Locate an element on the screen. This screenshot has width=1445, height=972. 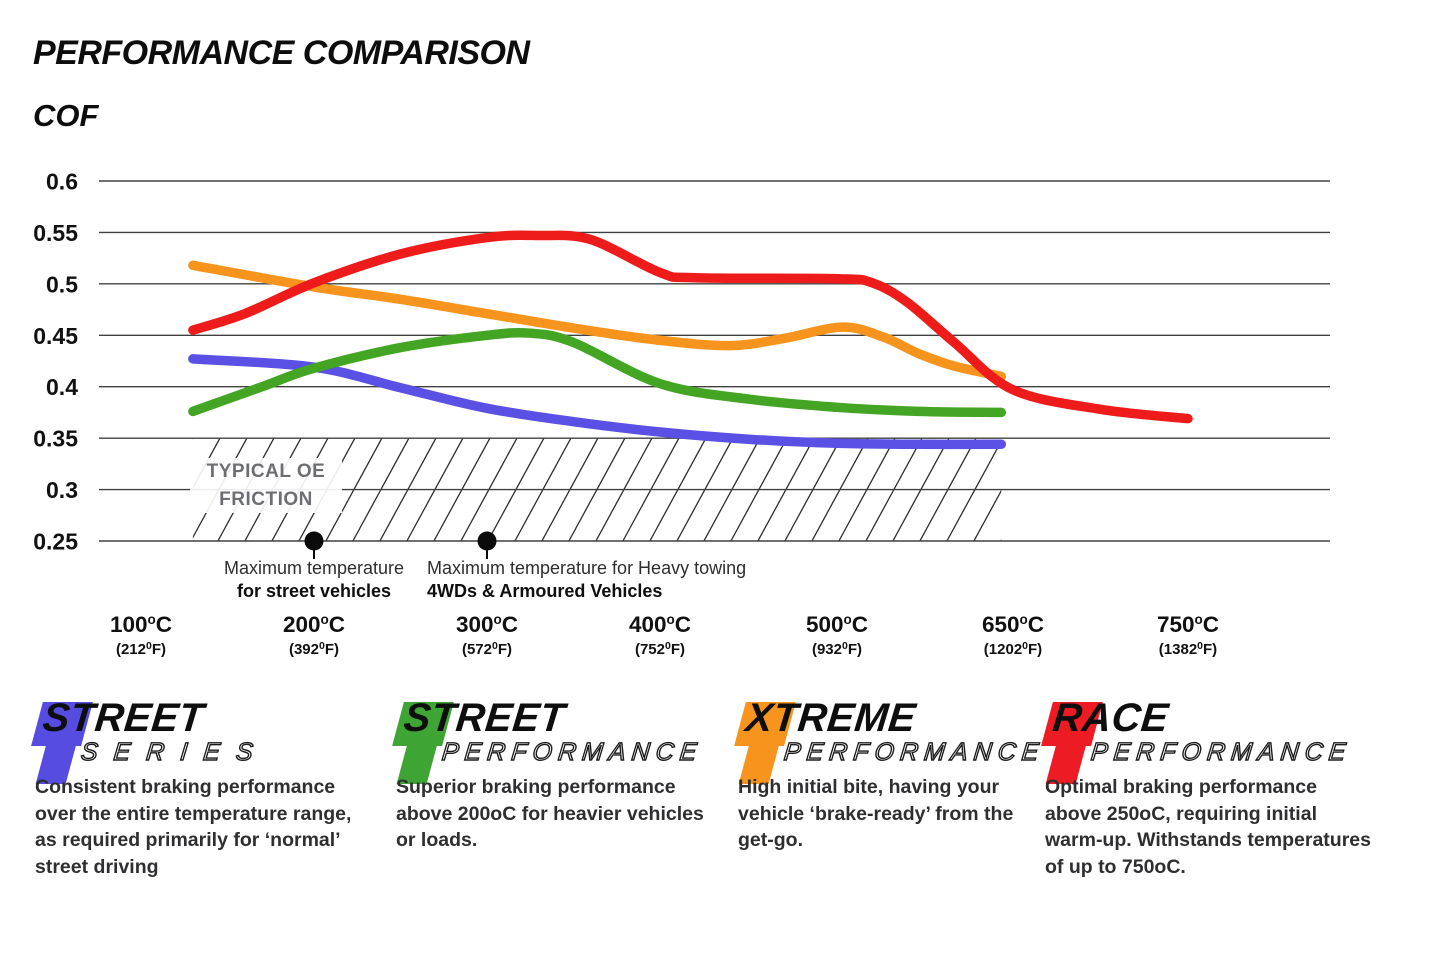
series-line-xtreme-performance is located at coordinates (597, 321).